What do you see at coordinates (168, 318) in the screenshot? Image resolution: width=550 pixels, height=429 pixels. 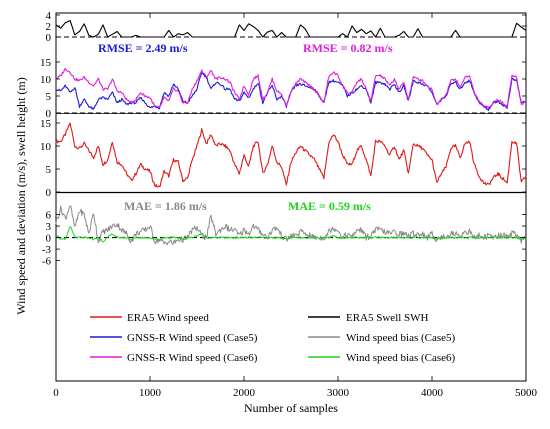 I see `legend-label-era5-wind: ERA5 Wind speed` at bounding box center [168, 318].